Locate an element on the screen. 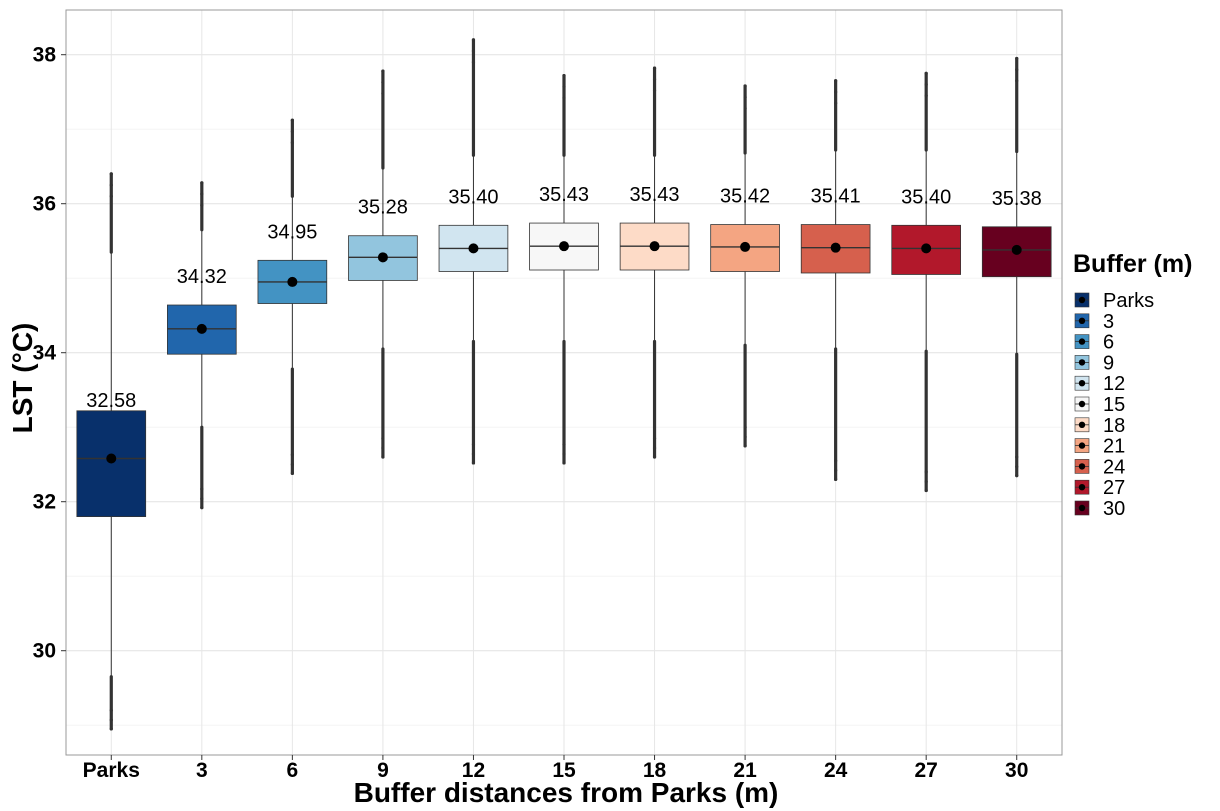  legend-label: 3 is located at coordinates (1108, 322).